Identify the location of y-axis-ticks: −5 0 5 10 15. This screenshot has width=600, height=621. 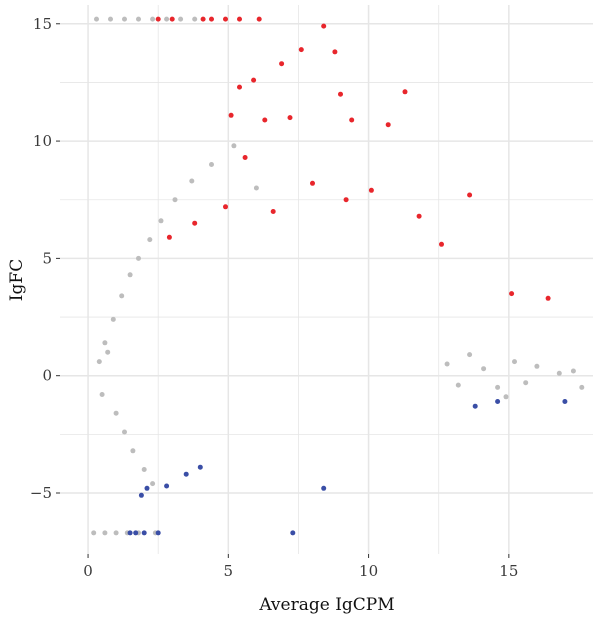
(45, 258).